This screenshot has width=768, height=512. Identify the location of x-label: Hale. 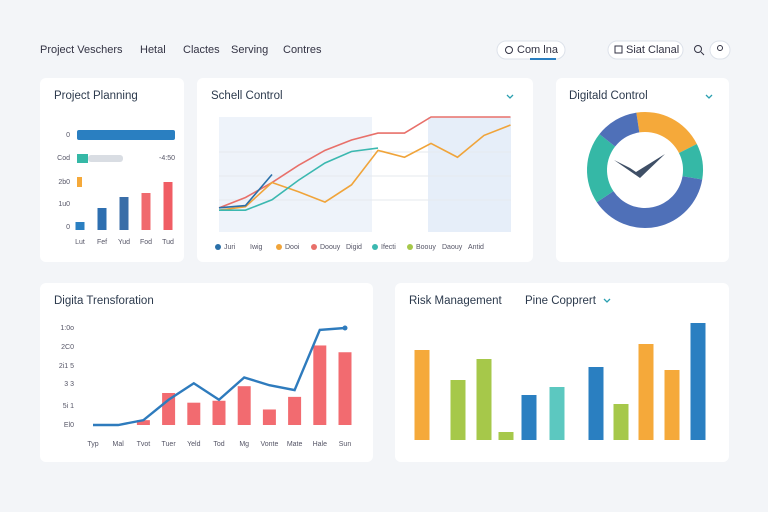
(320, 444).